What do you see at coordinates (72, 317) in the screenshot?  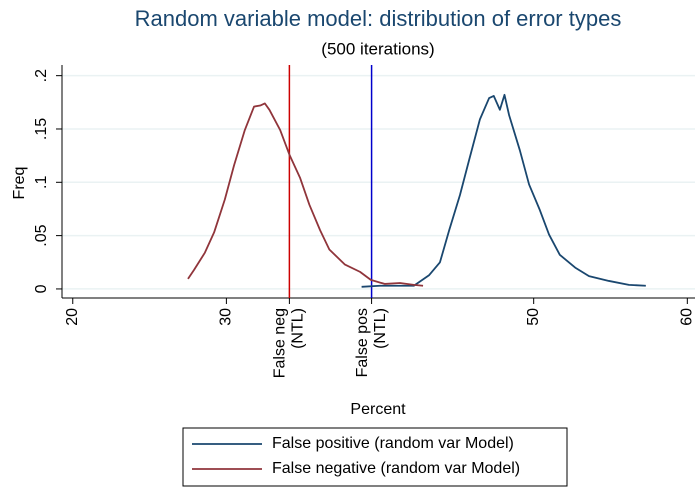 I see `x-tick-label: 20` at bounding box center [72, 317].